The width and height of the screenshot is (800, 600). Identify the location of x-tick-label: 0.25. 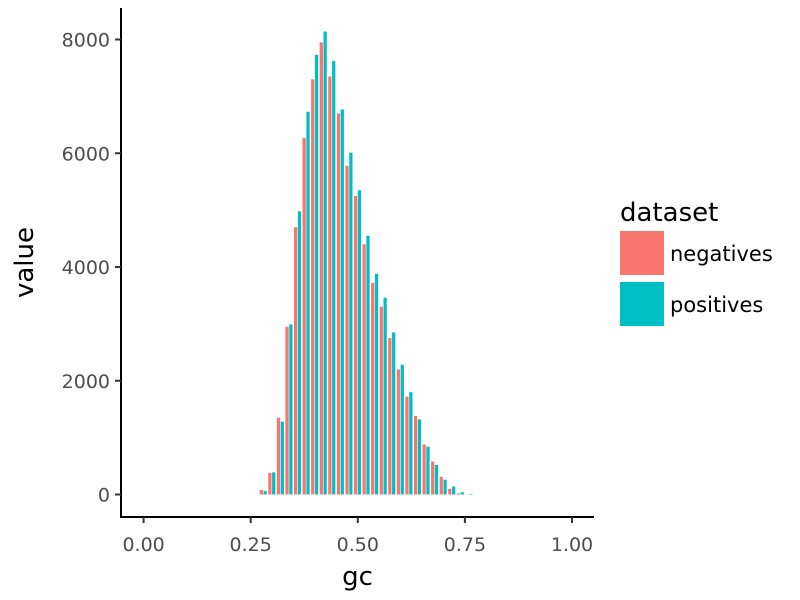
(251, 545).